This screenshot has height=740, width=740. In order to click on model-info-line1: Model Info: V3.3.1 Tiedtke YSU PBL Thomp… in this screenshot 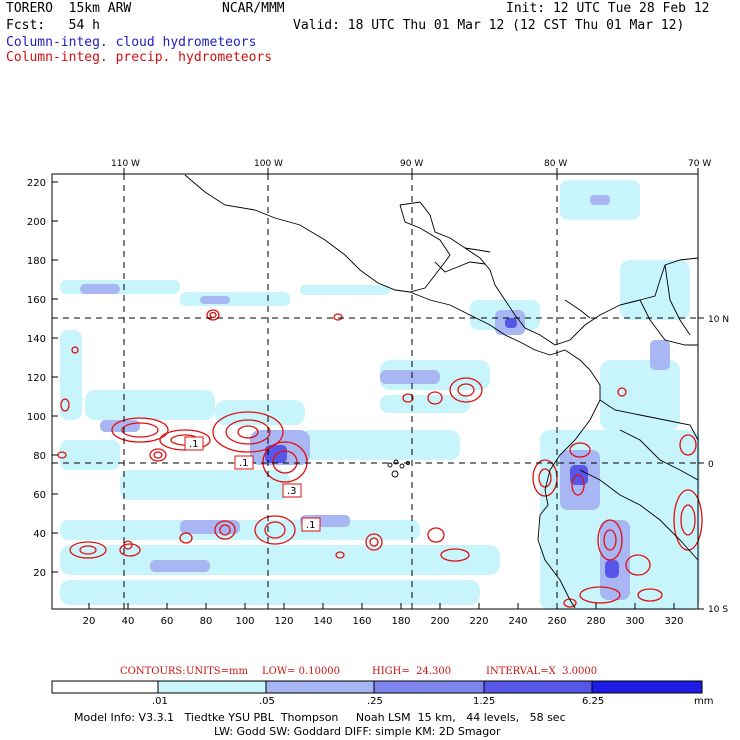, I will do `click(320, 717)`.